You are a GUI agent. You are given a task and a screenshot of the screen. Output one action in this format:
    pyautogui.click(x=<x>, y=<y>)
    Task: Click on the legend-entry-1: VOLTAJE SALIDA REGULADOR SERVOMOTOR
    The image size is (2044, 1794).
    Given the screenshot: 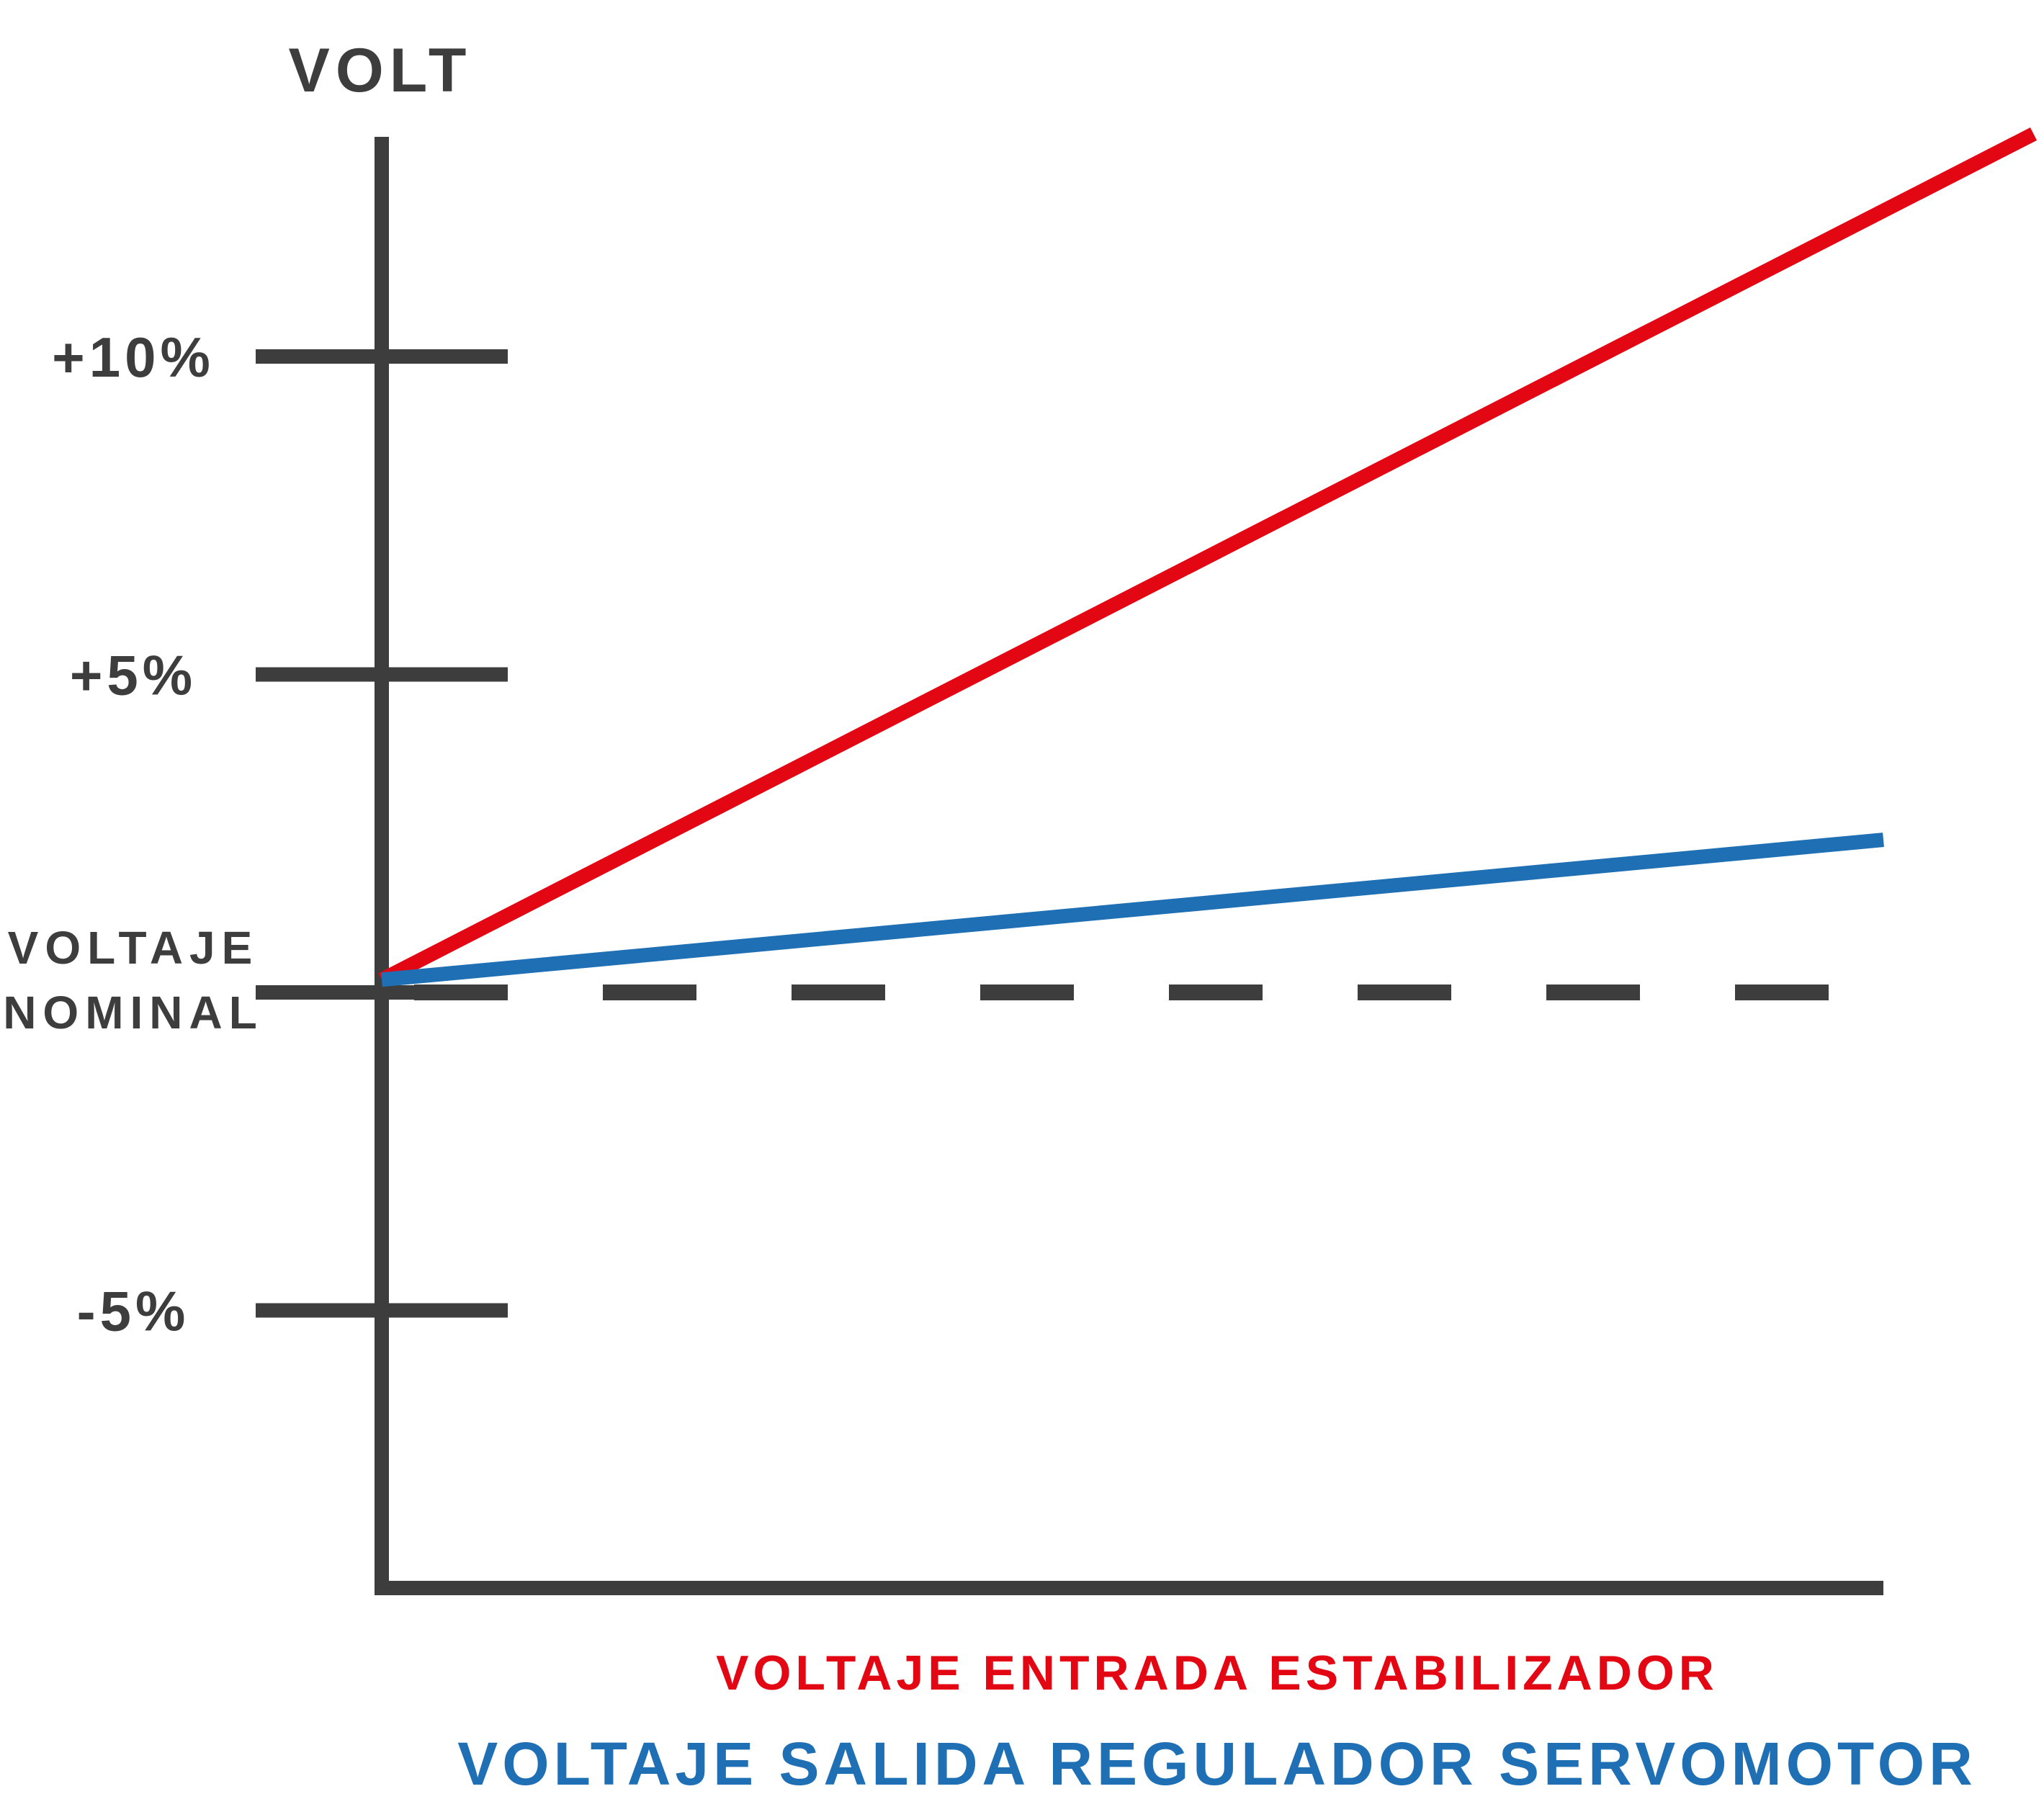 What is the action you would take?
    pyautogui.click(x=1216, y=1762)
    